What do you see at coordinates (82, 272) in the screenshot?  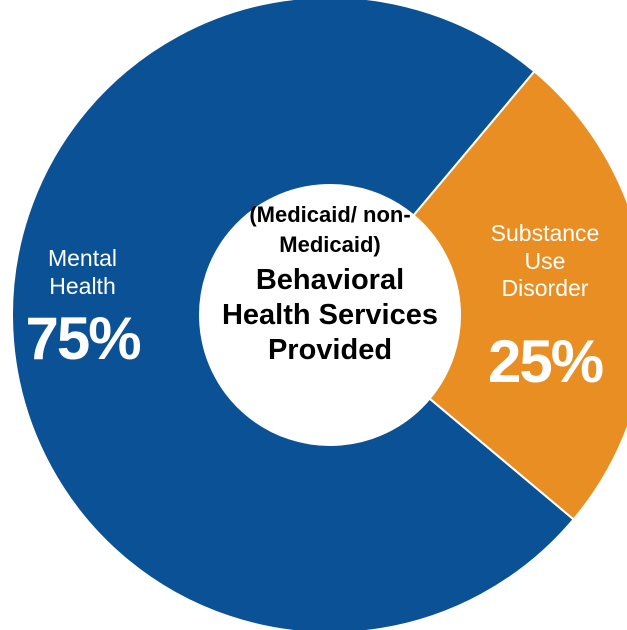 I see `category-label: Mental Health` at bounding box center [82, 272].